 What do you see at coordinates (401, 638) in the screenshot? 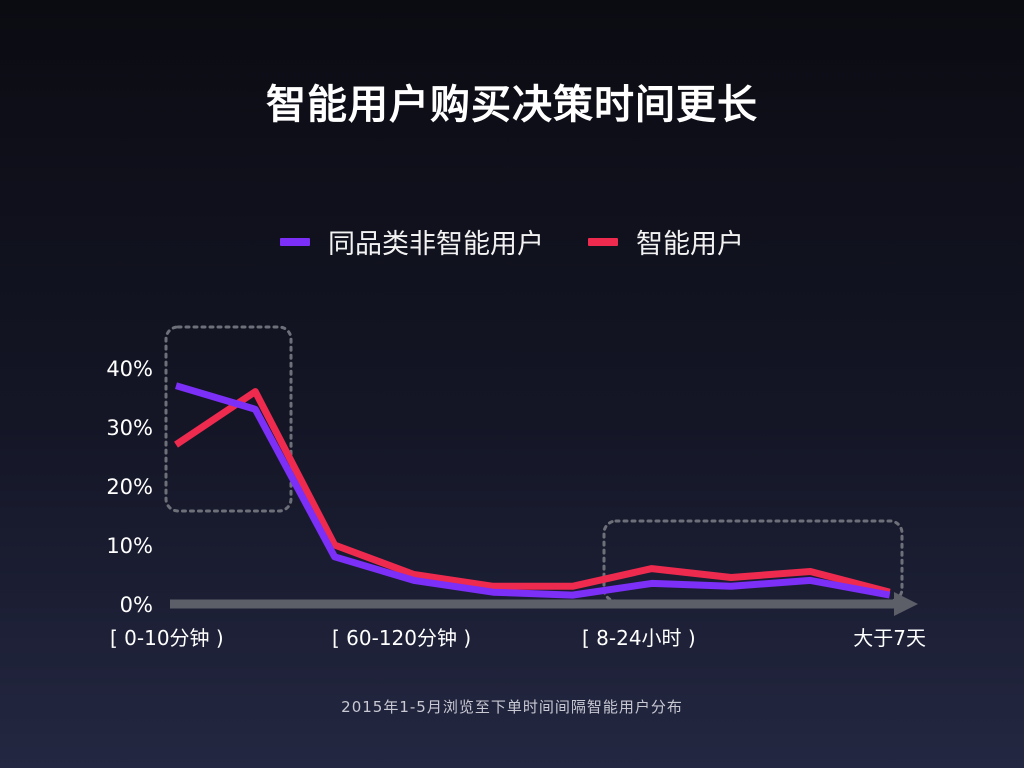
I see `x-tick-label: [ 60-120分钟 )` at bounding box center [401, 638].